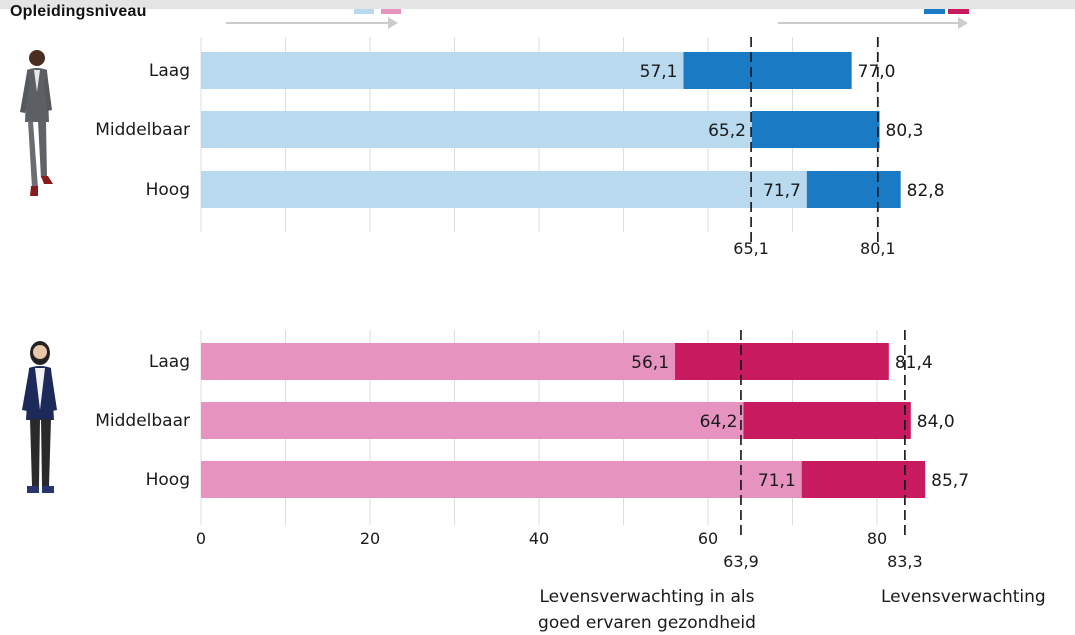 The height and width of the screenshot is (635, 1075). I want to click on category-label-man-1: Middelbaar, so click(142, 130).